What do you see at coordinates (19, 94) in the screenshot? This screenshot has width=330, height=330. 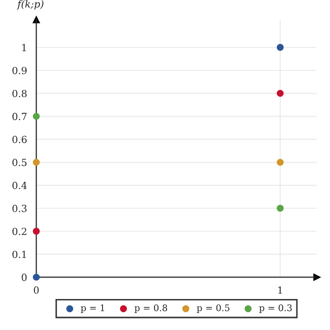 I see `y-tick-label: 0.8` at bounding box center [19, 94].